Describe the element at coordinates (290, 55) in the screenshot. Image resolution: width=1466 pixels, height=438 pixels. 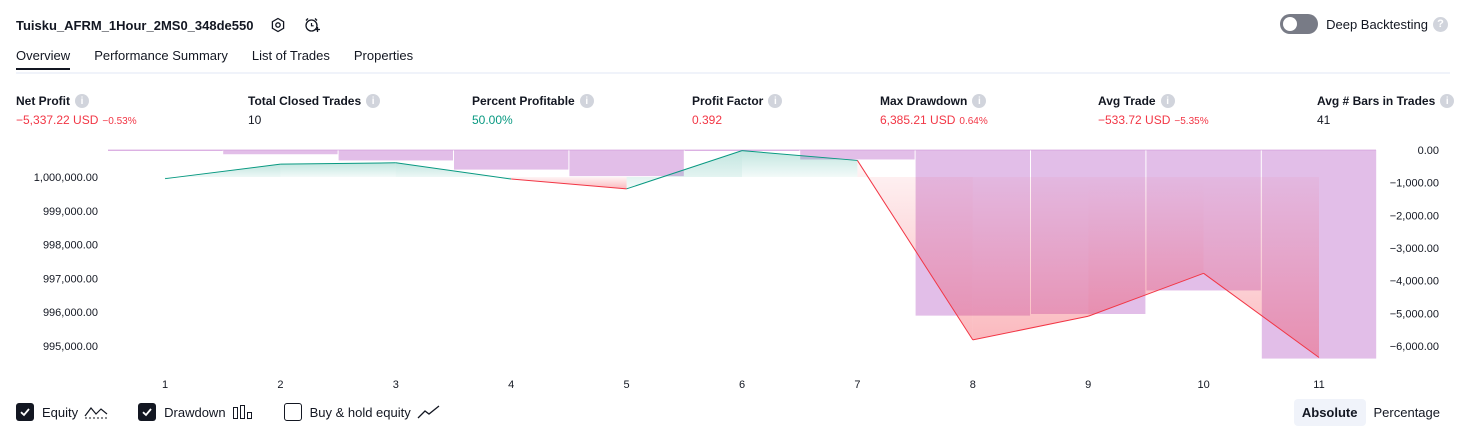
I see `tab-list-of-trades: List of Trades` at that location.